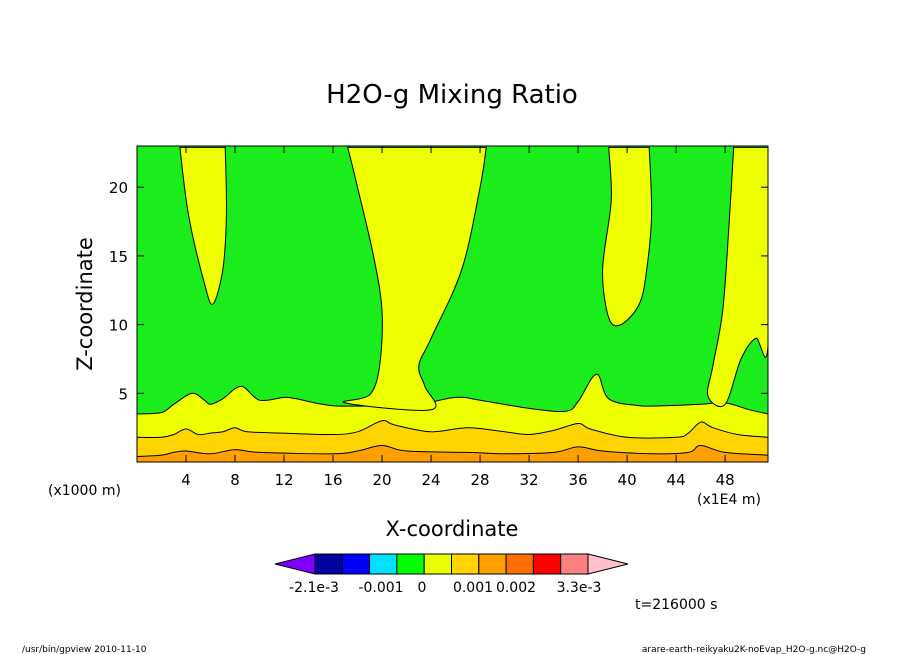  Describe the element at coordinates (283, 480) in the screenshot. I see `x-tick-label: 12` at that location.